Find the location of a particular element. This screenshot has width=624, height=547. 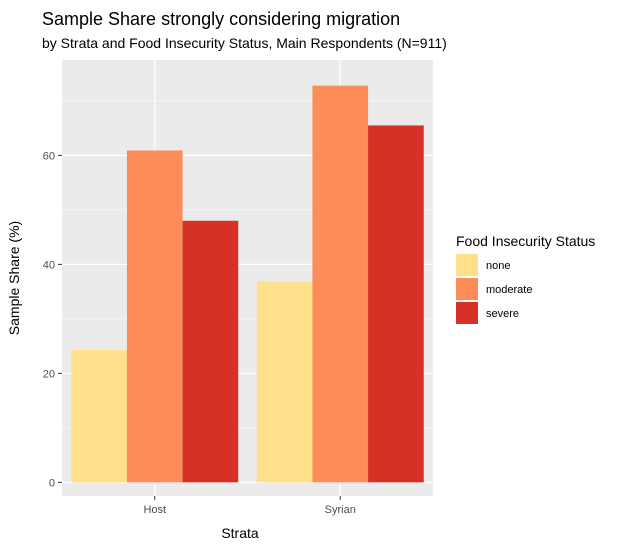

y-tick-label: 0 is located at coordinates (52, 483).